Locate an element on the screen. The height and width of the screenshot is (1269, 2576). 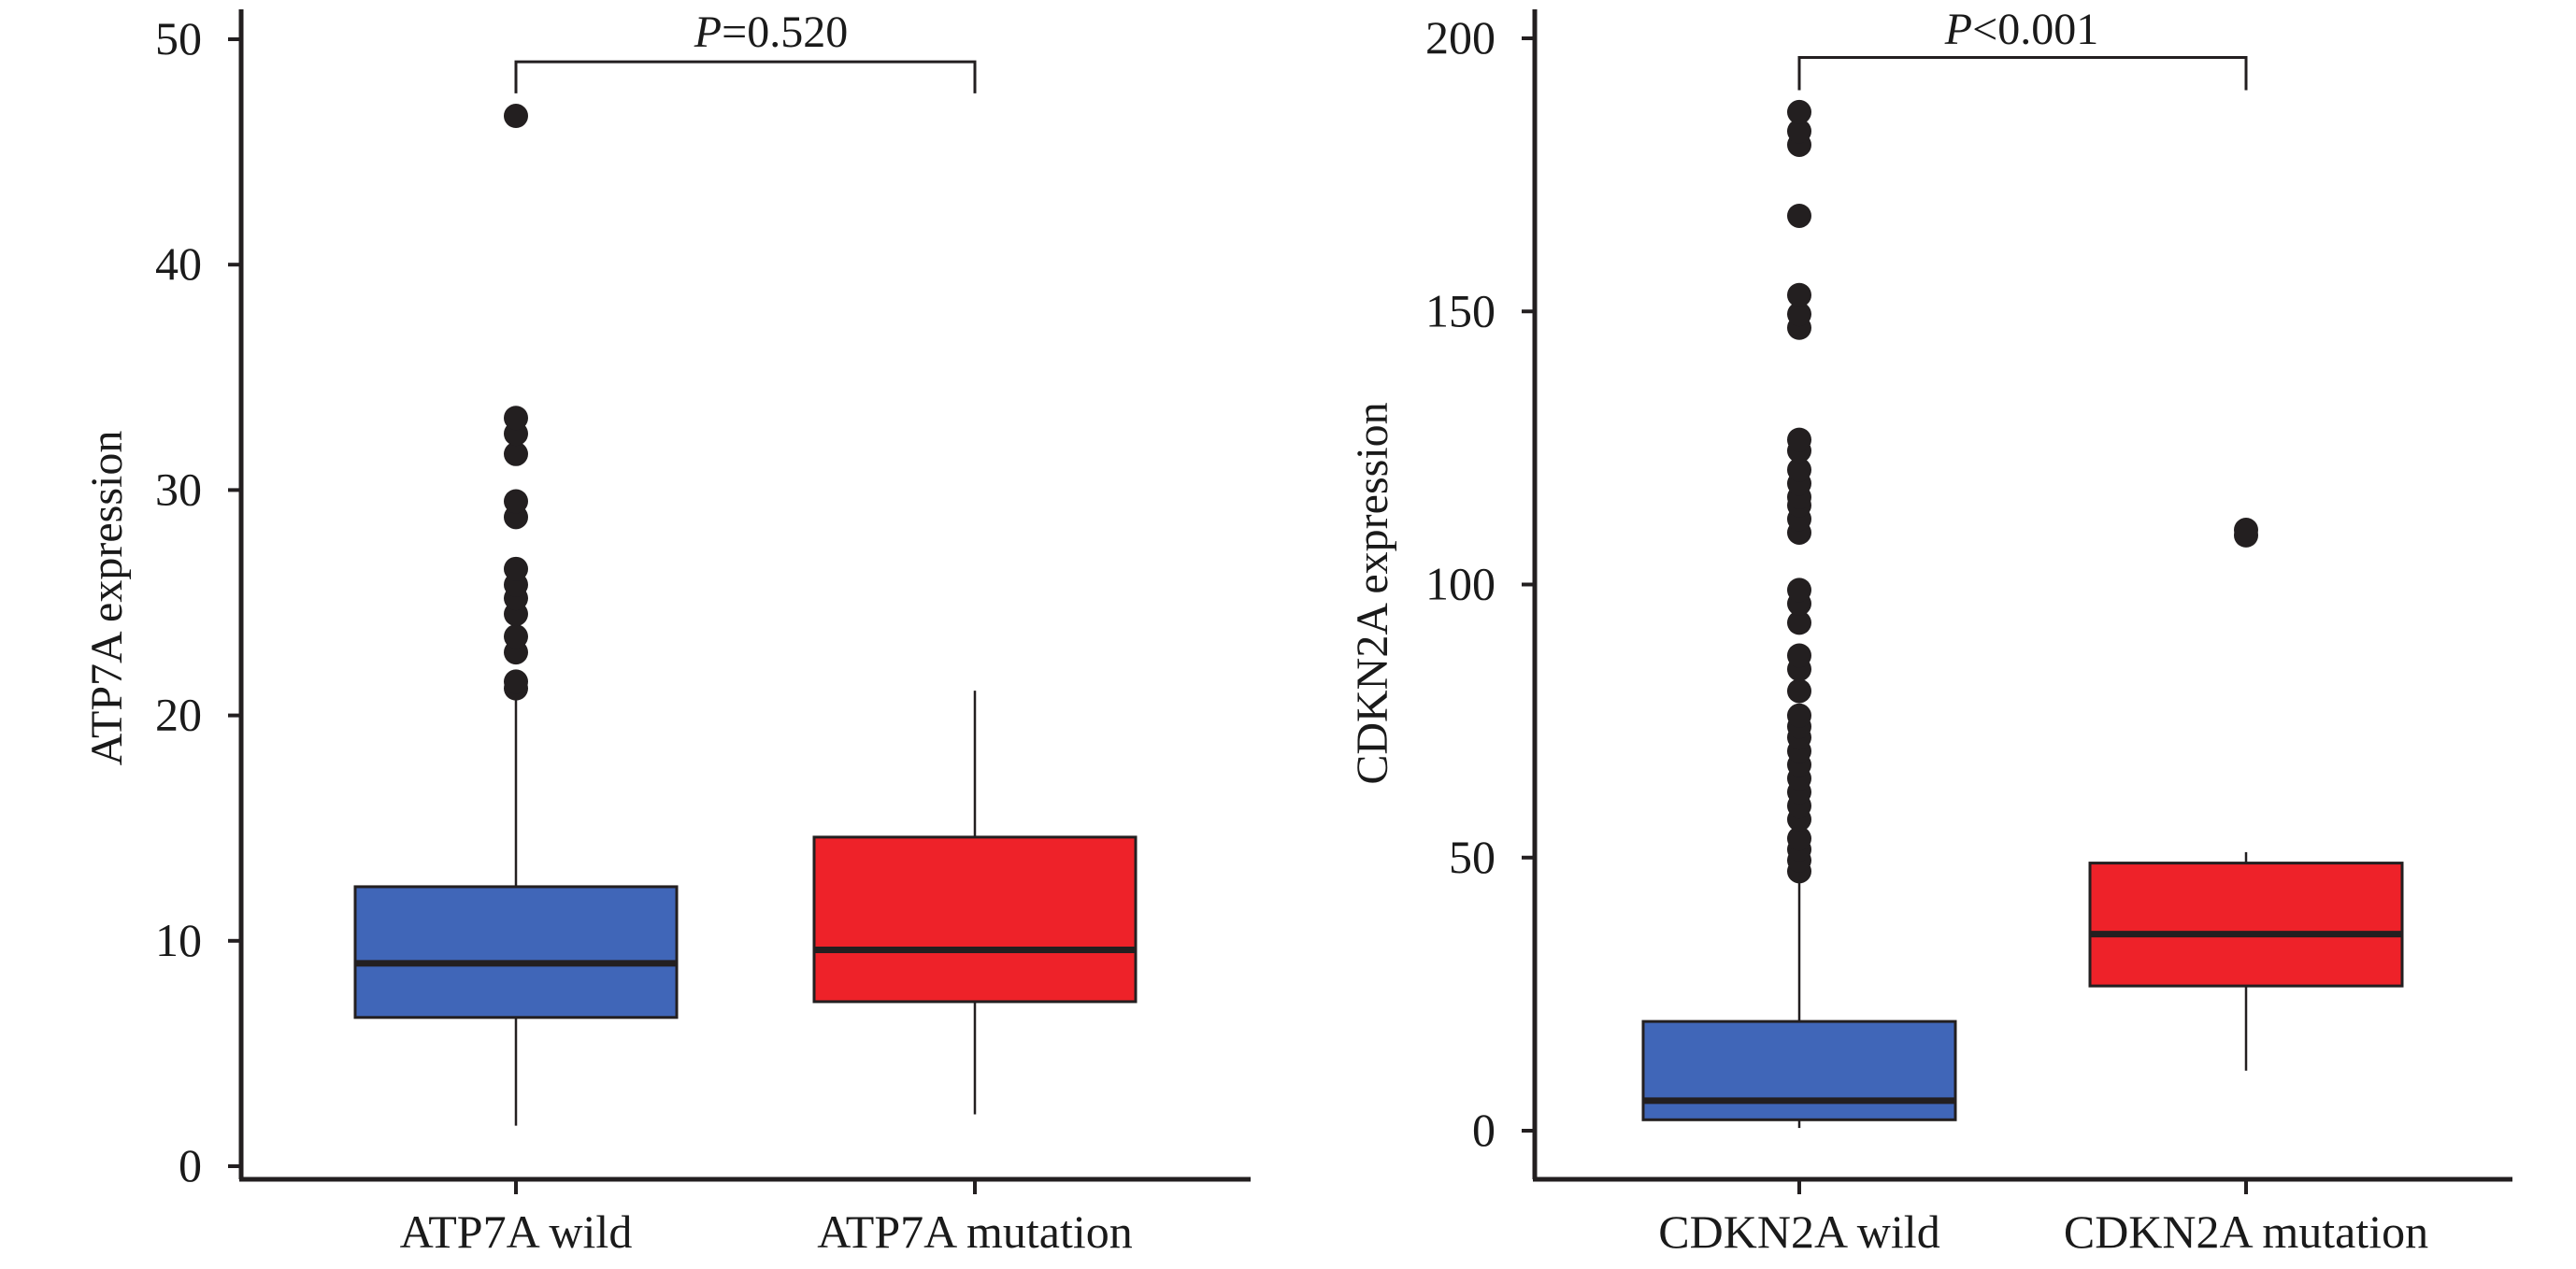
category-label: ATP7A mutation is located at coordinates (975, 1231).